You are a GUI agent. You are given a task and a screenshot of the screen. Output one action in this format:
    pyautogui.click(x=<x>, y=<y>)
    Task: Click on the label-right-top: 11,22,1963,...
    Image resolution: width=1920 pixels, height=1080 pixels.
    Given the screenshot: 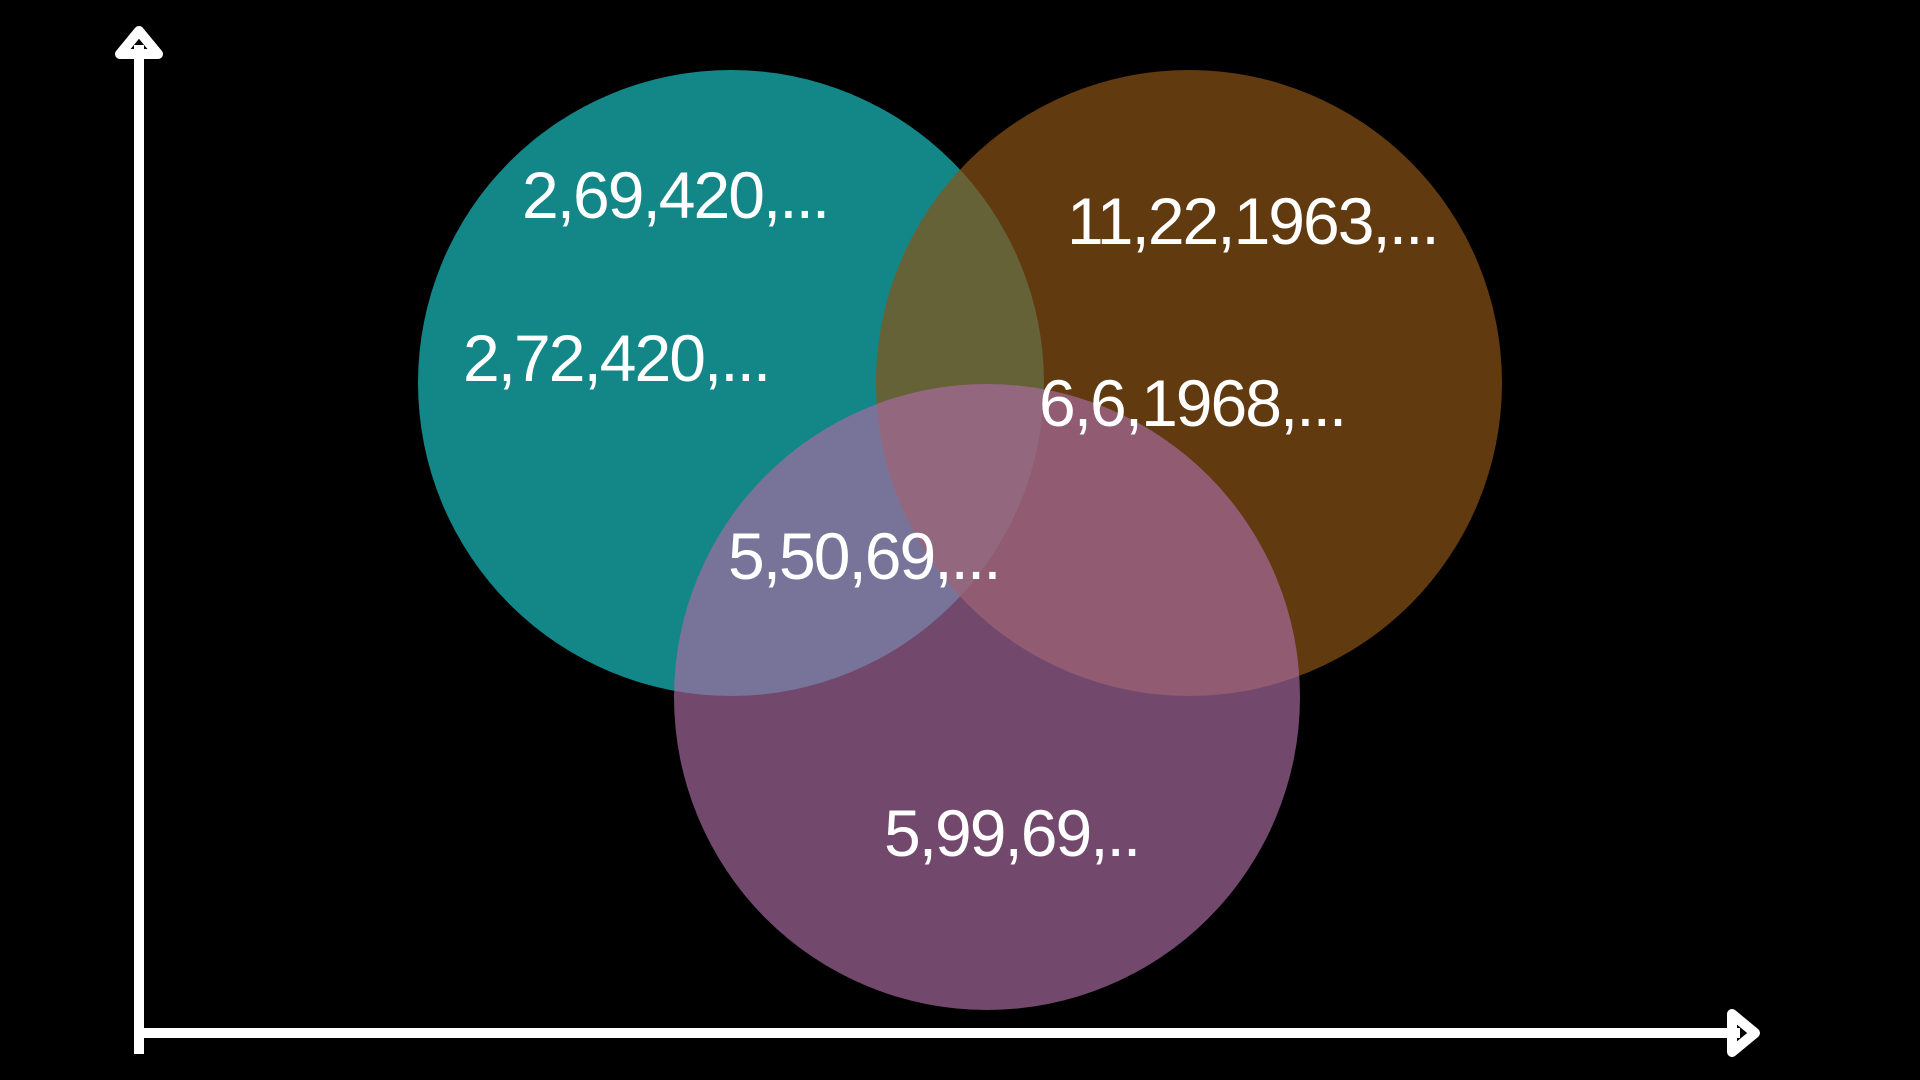 What is the action you would take?
    pyautogui.click(x=1252, y=221)
    